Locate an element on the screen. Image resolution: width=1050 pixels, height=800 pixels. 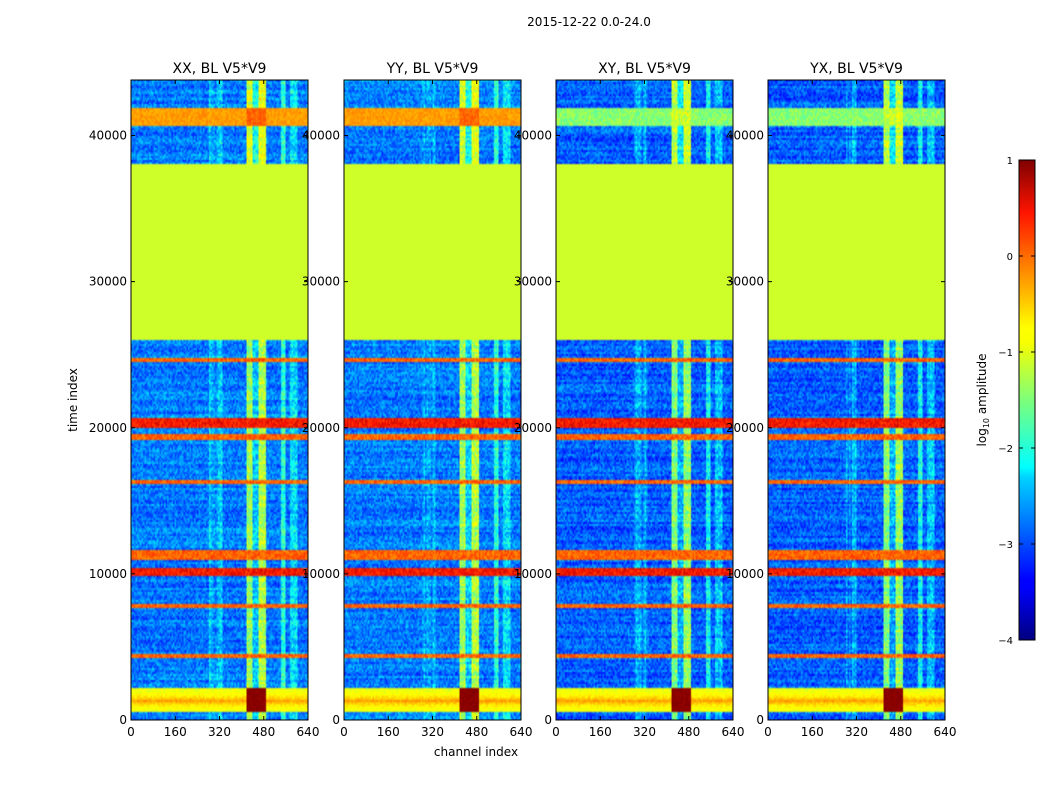
suptitle: 2015-12-22 0.0-24.0 is located at coordinates (589, 22).